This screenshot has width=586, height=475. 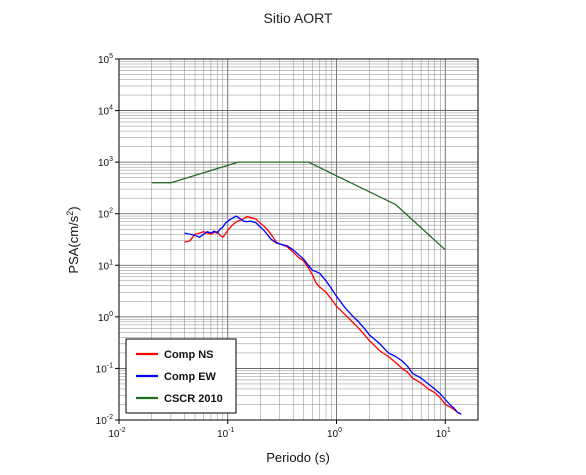 What do you see at coordinates (73, 208) in the screenshot?
I see `y-axis-label-close: )` at bounding box center [73, 208].